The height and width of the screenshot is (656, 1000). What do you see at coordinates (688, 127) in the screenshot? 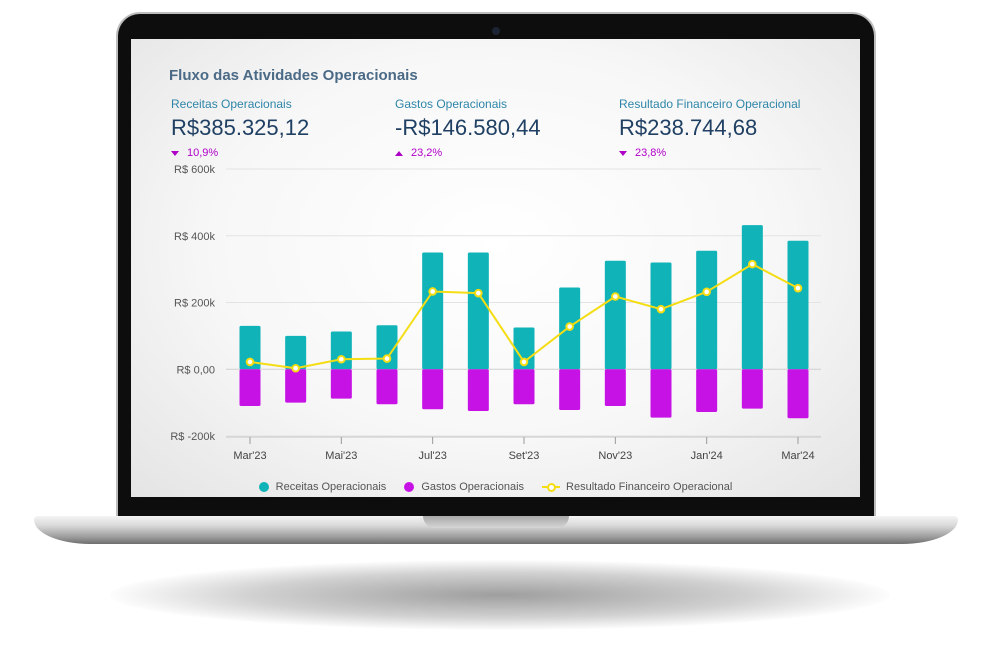
I see `kpi-result-value: R$238.744,68` at bounding box center [688, 127].